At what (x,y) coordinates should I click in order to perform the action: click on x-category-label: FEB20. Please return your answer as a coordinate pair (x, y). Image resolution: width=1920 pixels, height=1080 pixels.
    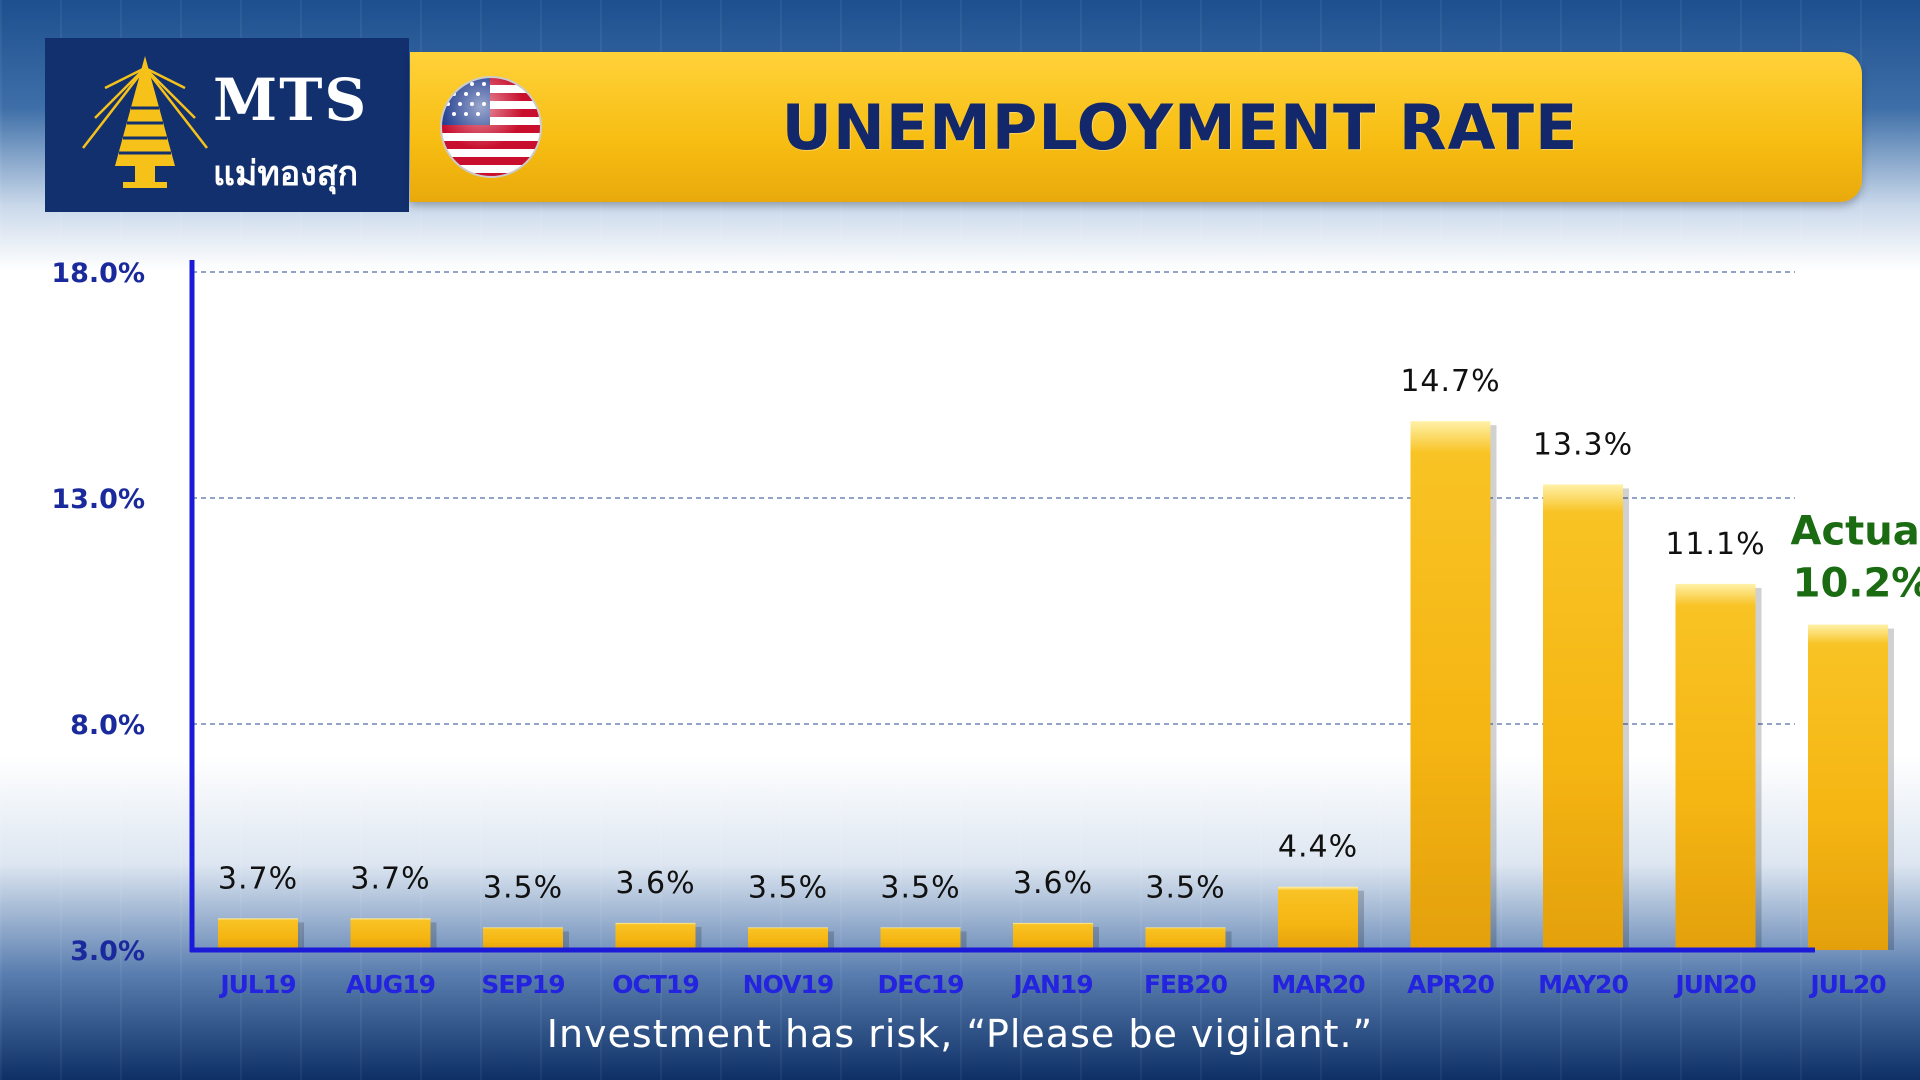
    Looking at the image, I should click on (1186, 984).